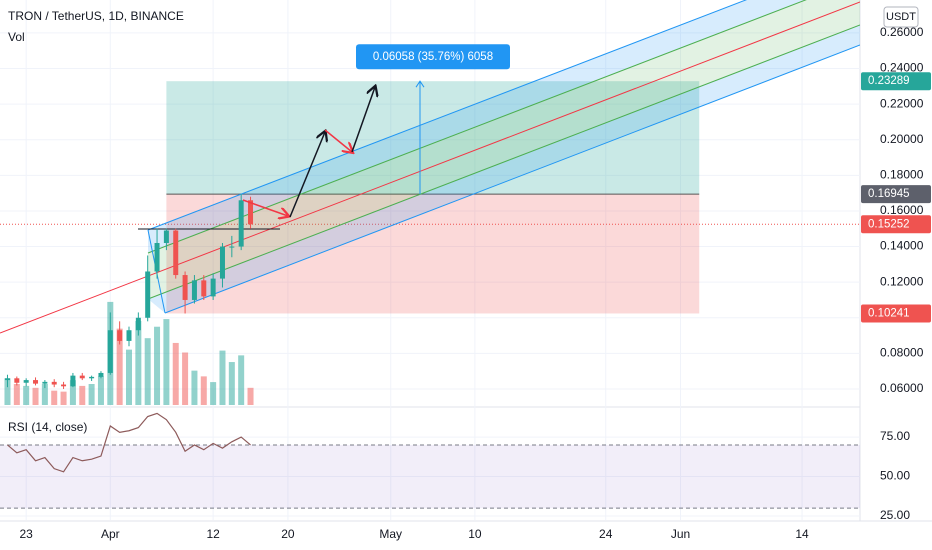 Image resolution: width=932 pixels, height=550 pixels. Describe the element at coordinates (902, 388) in the screenshot. I see `y-tick-label: 0.06000` at that location.